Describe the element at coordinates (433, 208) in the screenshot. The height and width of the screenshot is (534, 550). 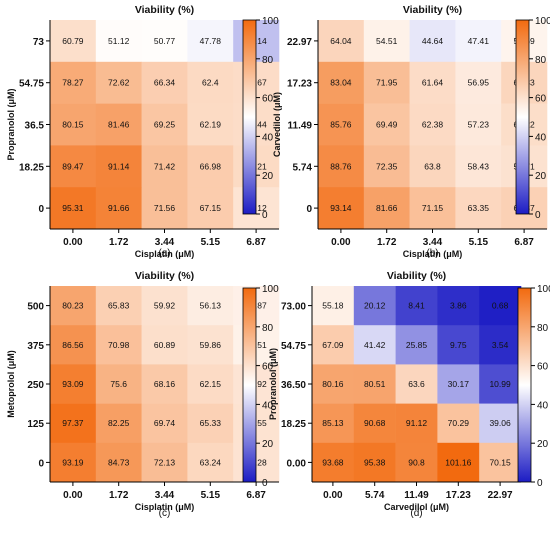
I see `cell-value-label: 71.15` at that location.